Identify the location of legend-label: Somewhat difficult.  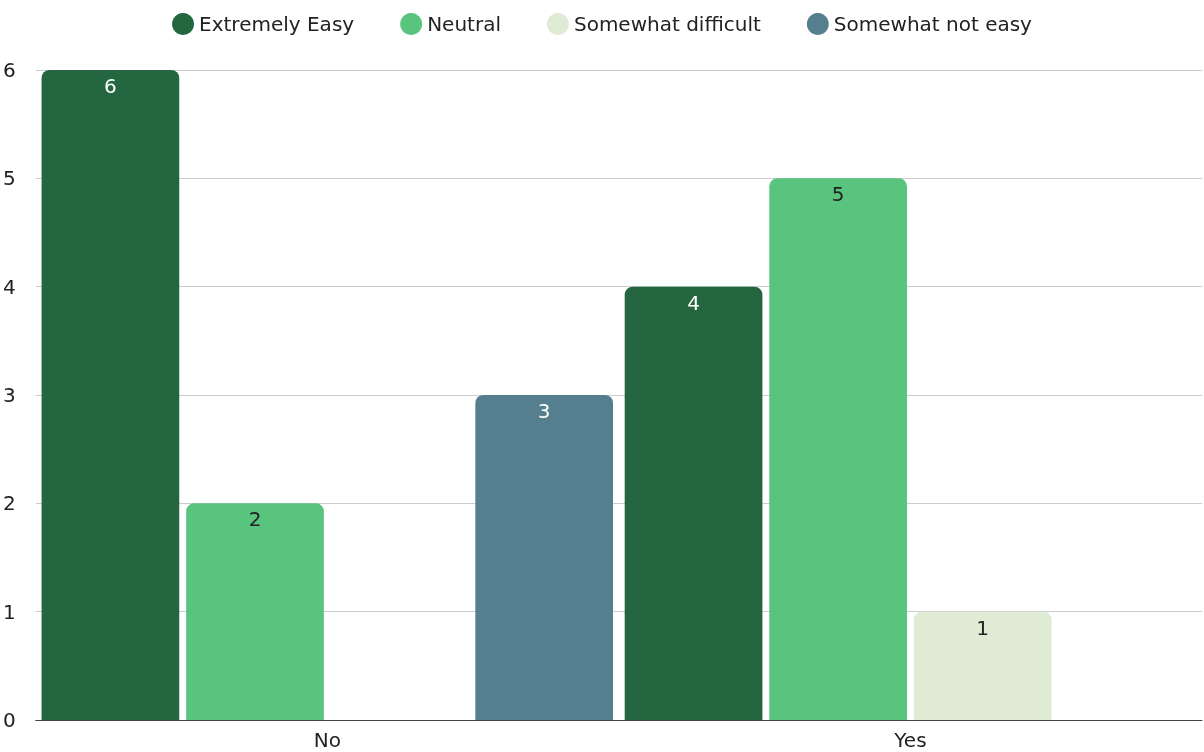
(667, 24).